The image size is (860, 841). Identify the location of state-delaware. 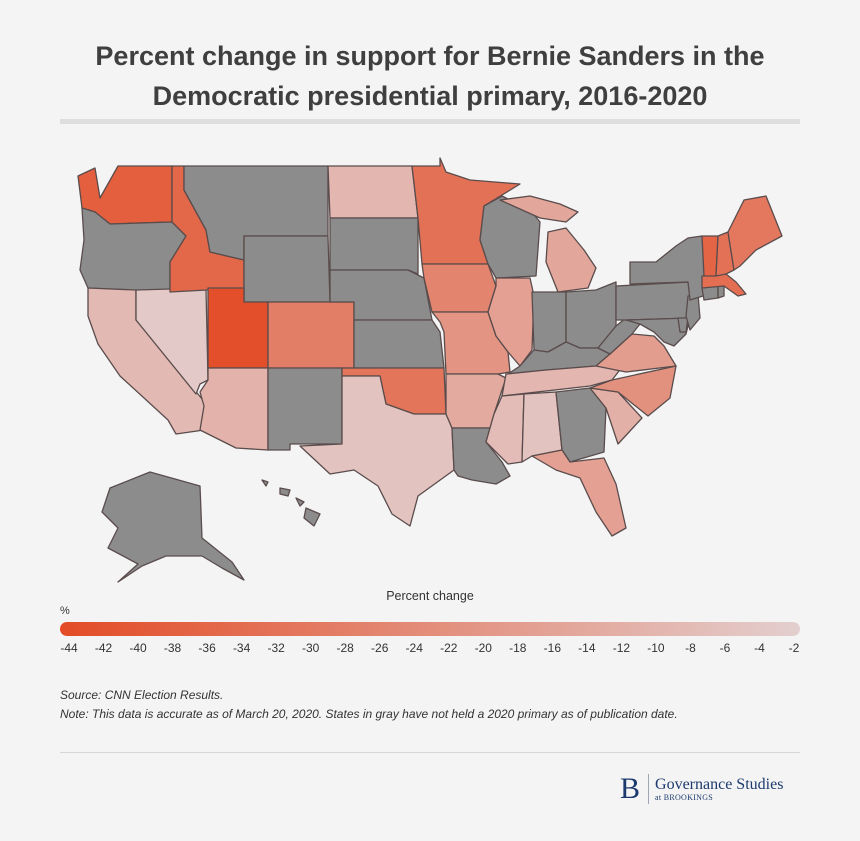
(683, 325).